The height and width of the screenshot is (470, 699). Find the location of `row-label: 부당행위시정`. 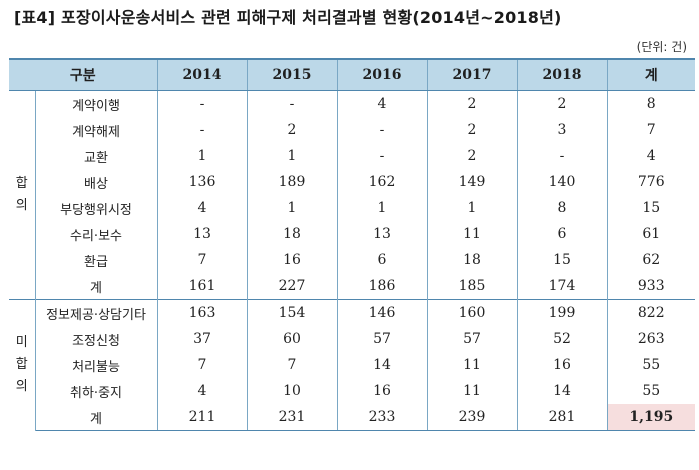

row-label: 부당행위시정 is located at coordinates (96, 208).